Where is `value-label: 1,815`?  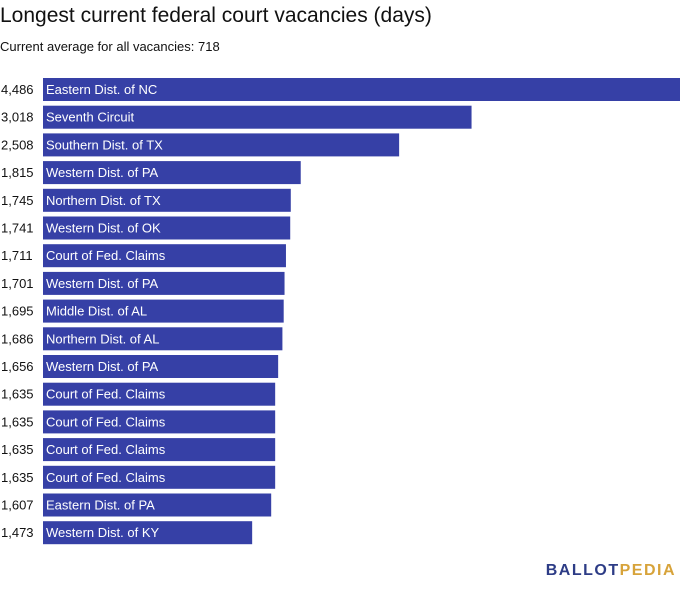
value-label: 1,815 is located at coordinates (17, 172).